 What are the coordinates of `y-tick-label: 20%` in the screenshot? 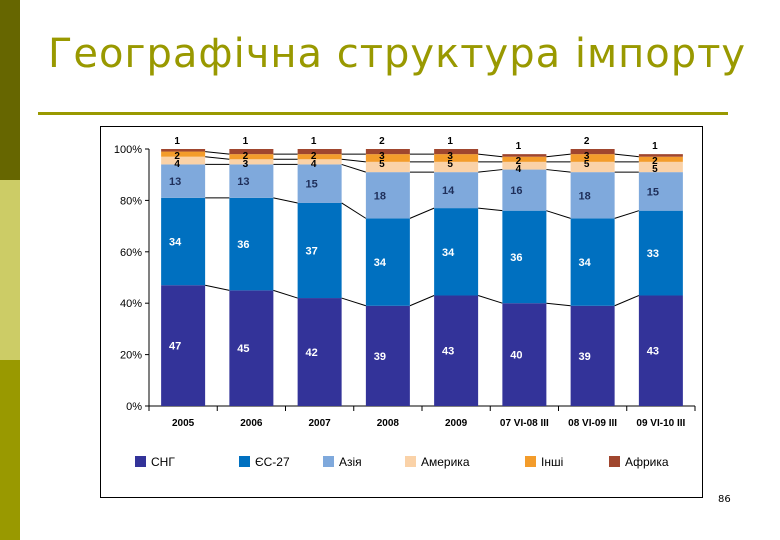 It's located at (131, 356).